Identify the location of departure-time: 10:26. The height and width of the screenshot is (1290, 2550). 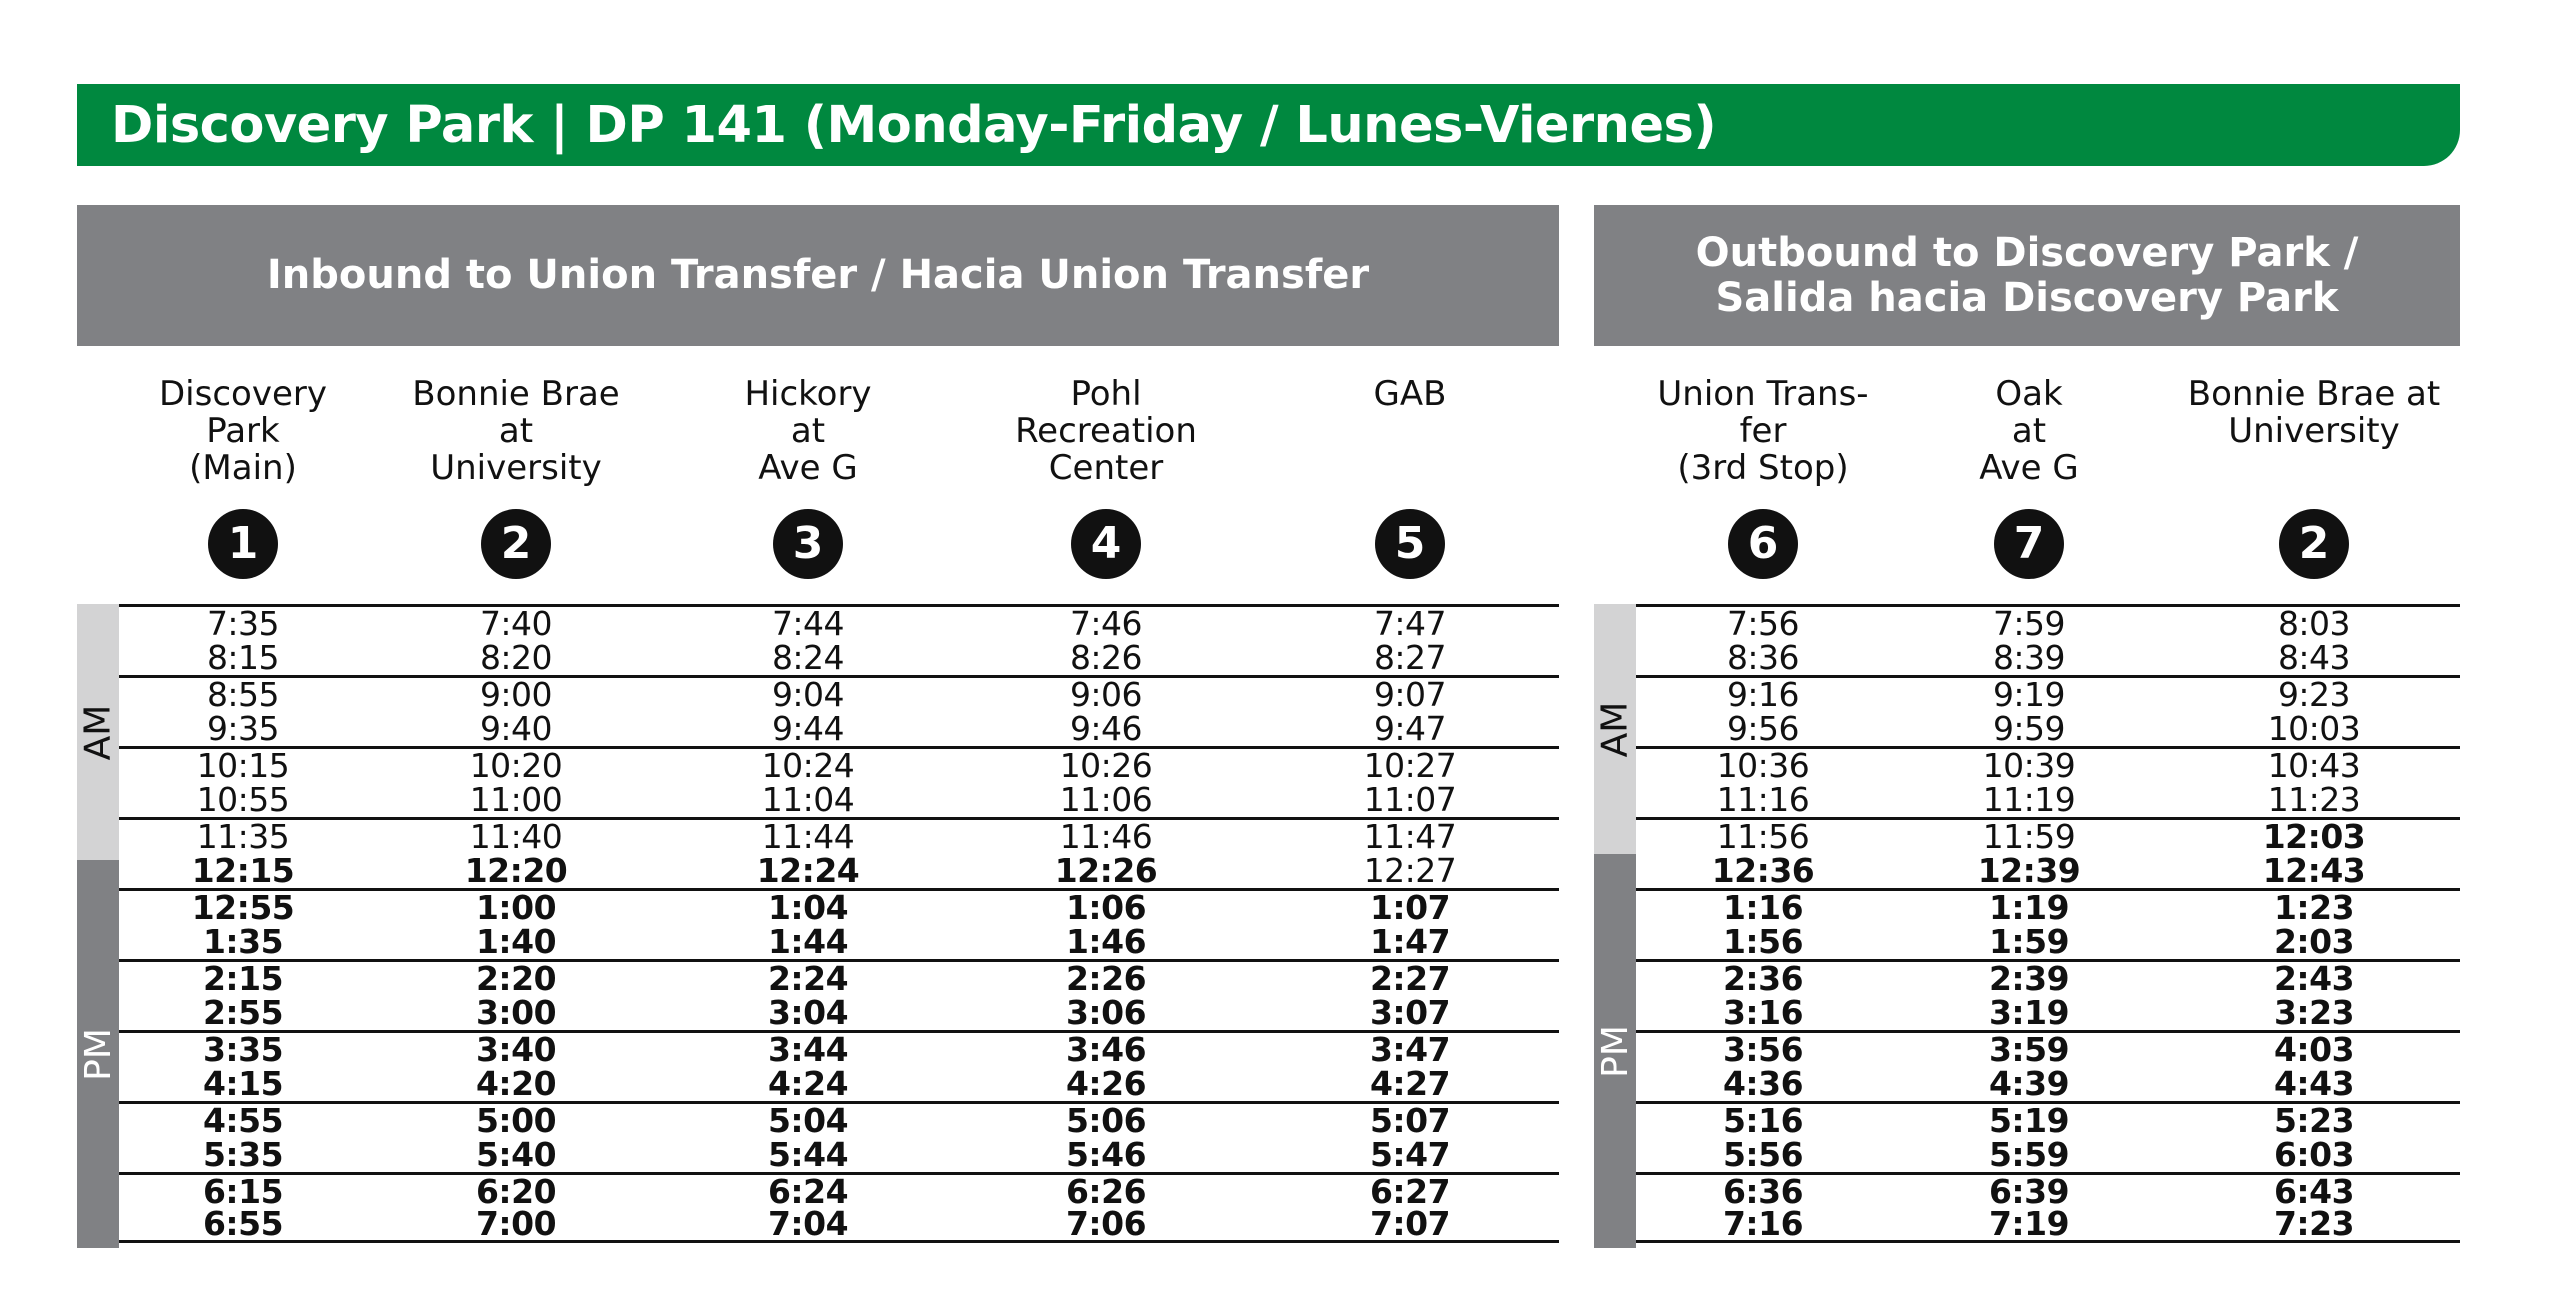
(1106, 765).